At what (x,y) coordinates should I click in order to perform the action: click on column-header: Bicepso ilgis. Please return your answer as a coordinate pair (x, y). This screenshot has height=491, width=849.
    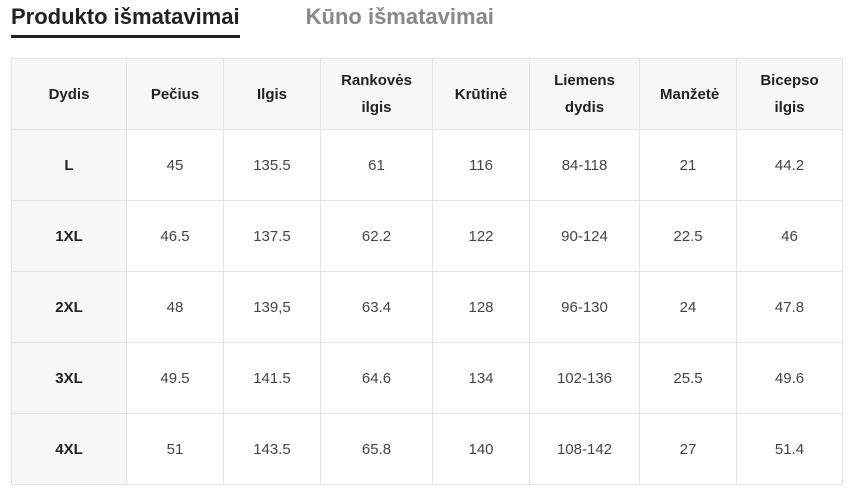
    Looking at the image, I should click on (789, 94).